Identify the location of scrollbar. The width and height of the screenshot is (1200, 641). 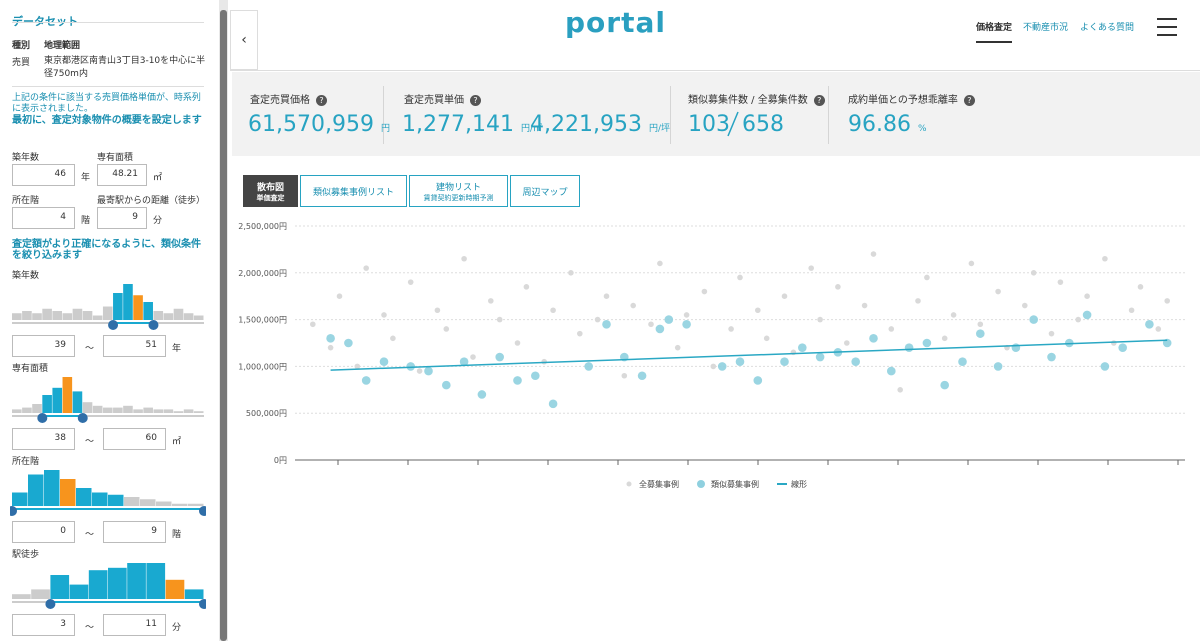
(223, 320).